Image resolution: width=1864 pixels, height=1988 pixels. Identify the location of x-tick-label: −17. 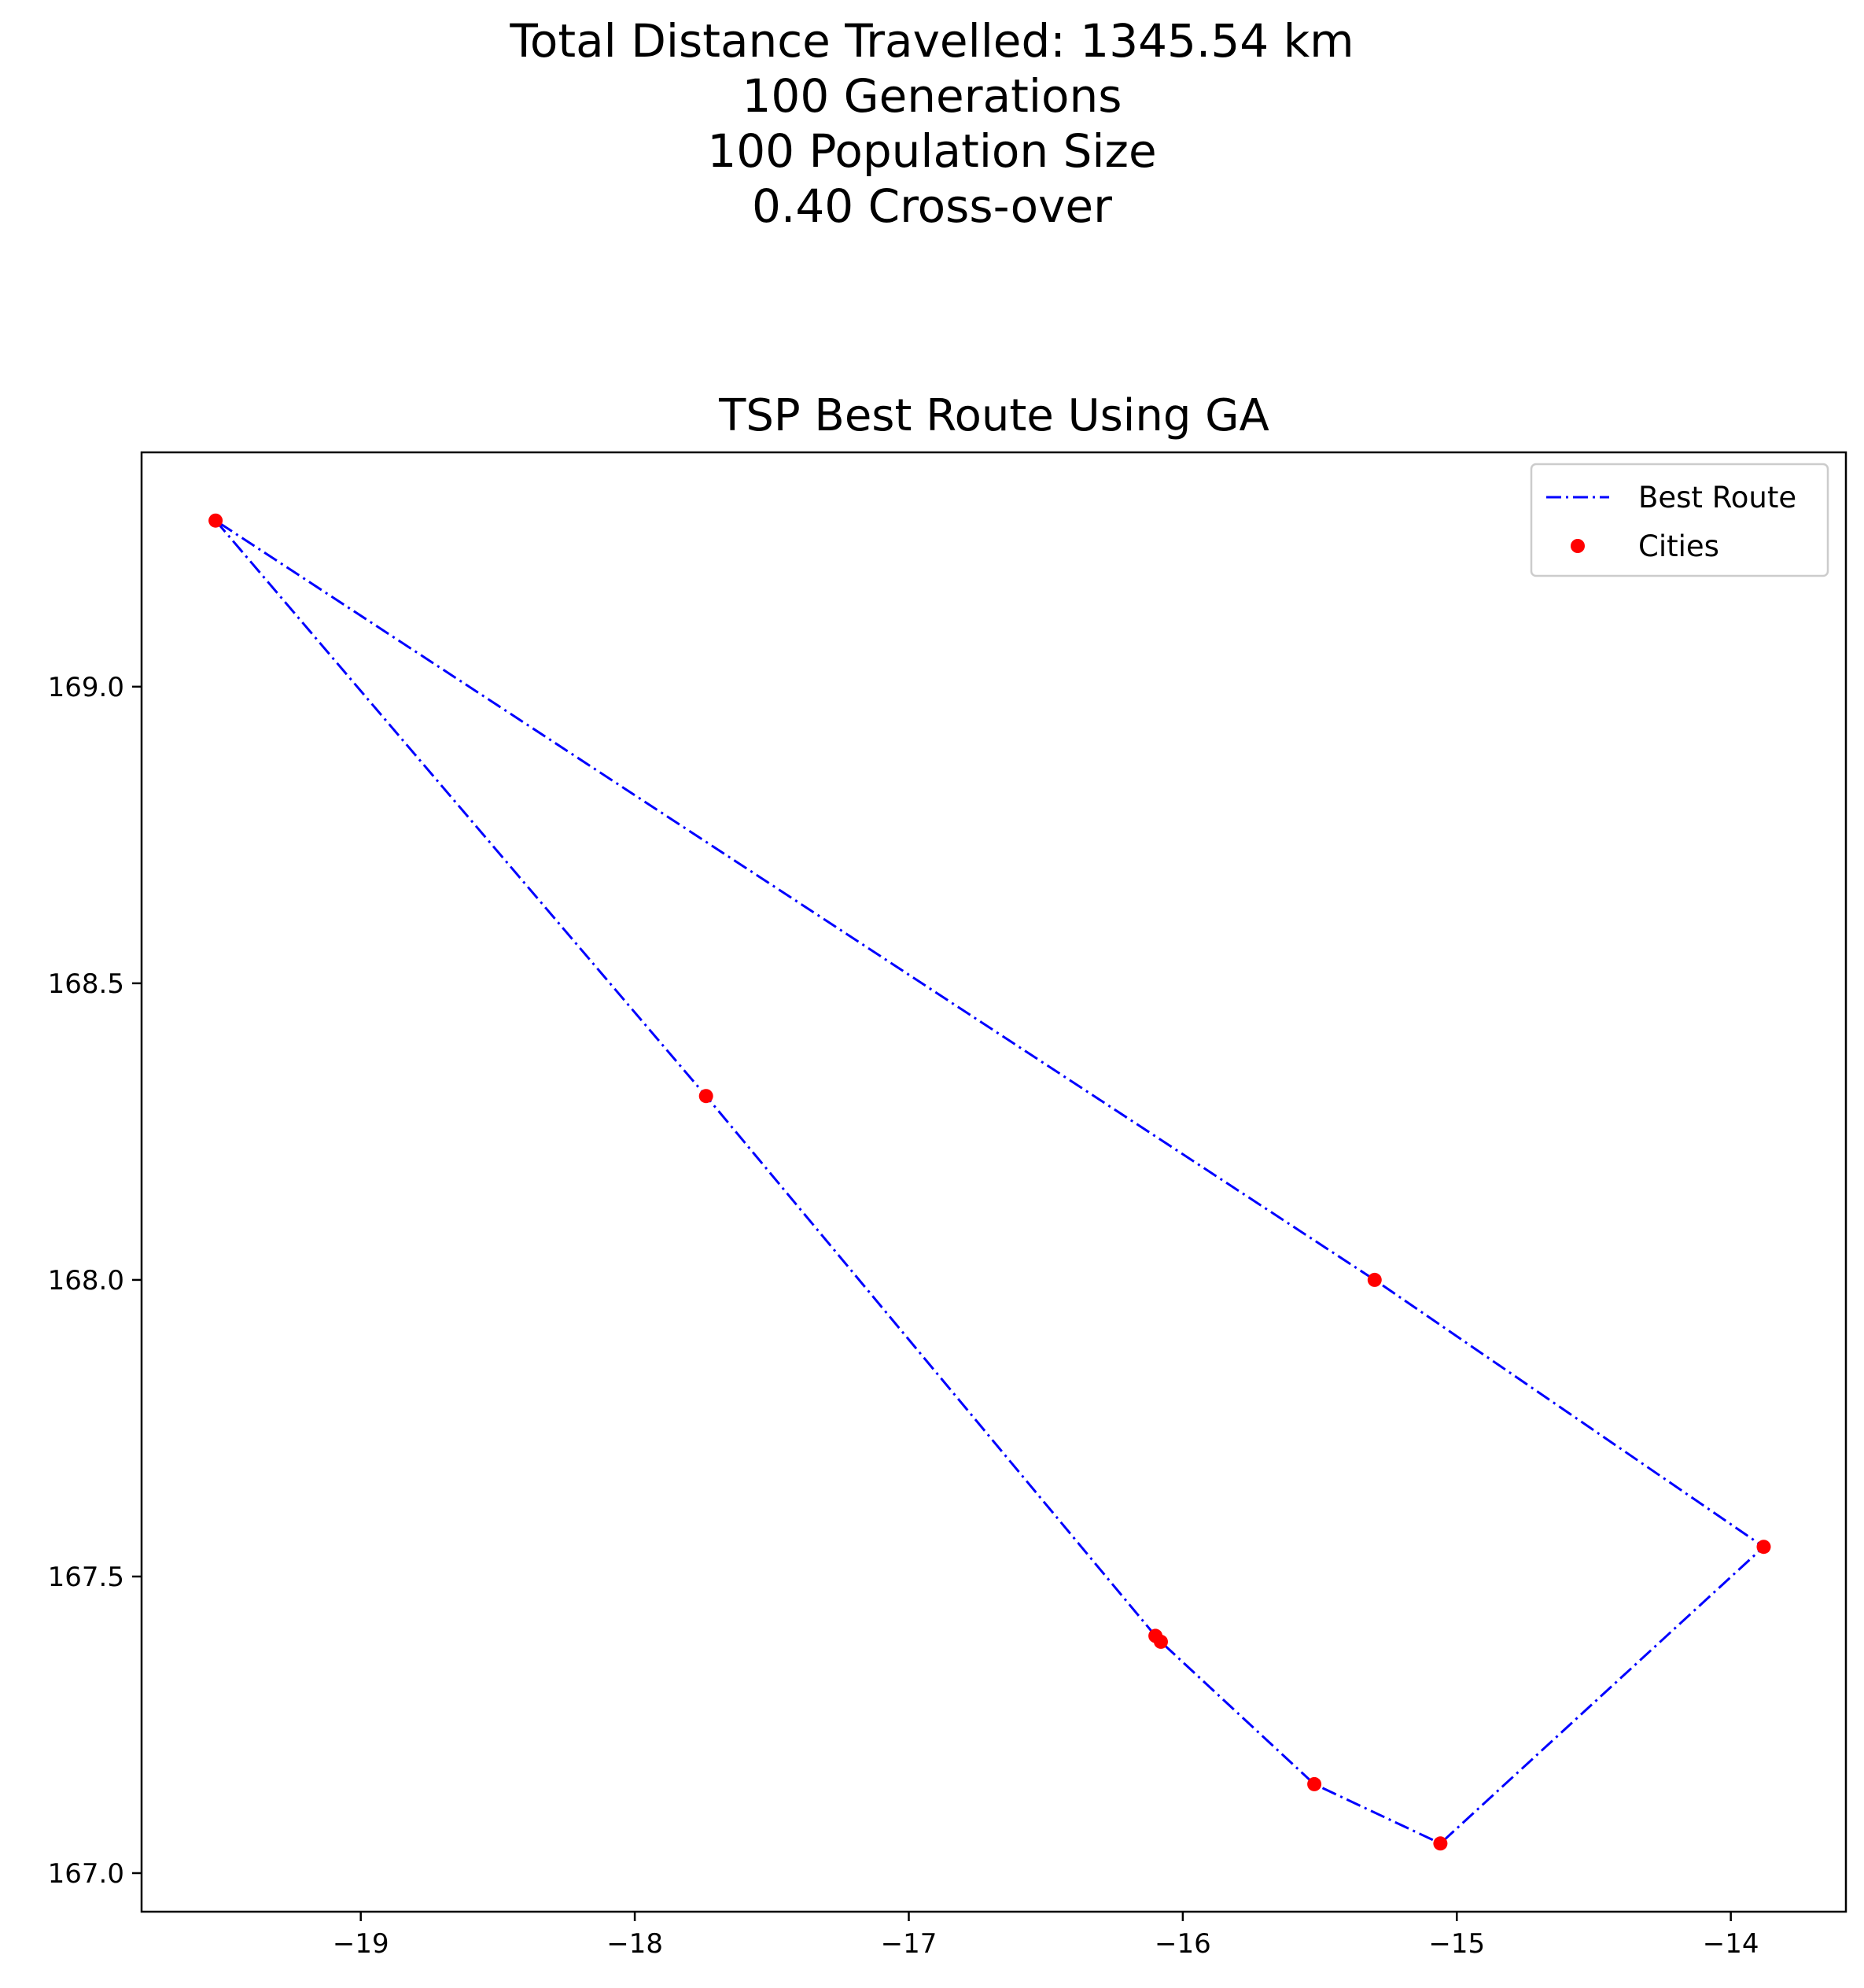
(910, 1944).